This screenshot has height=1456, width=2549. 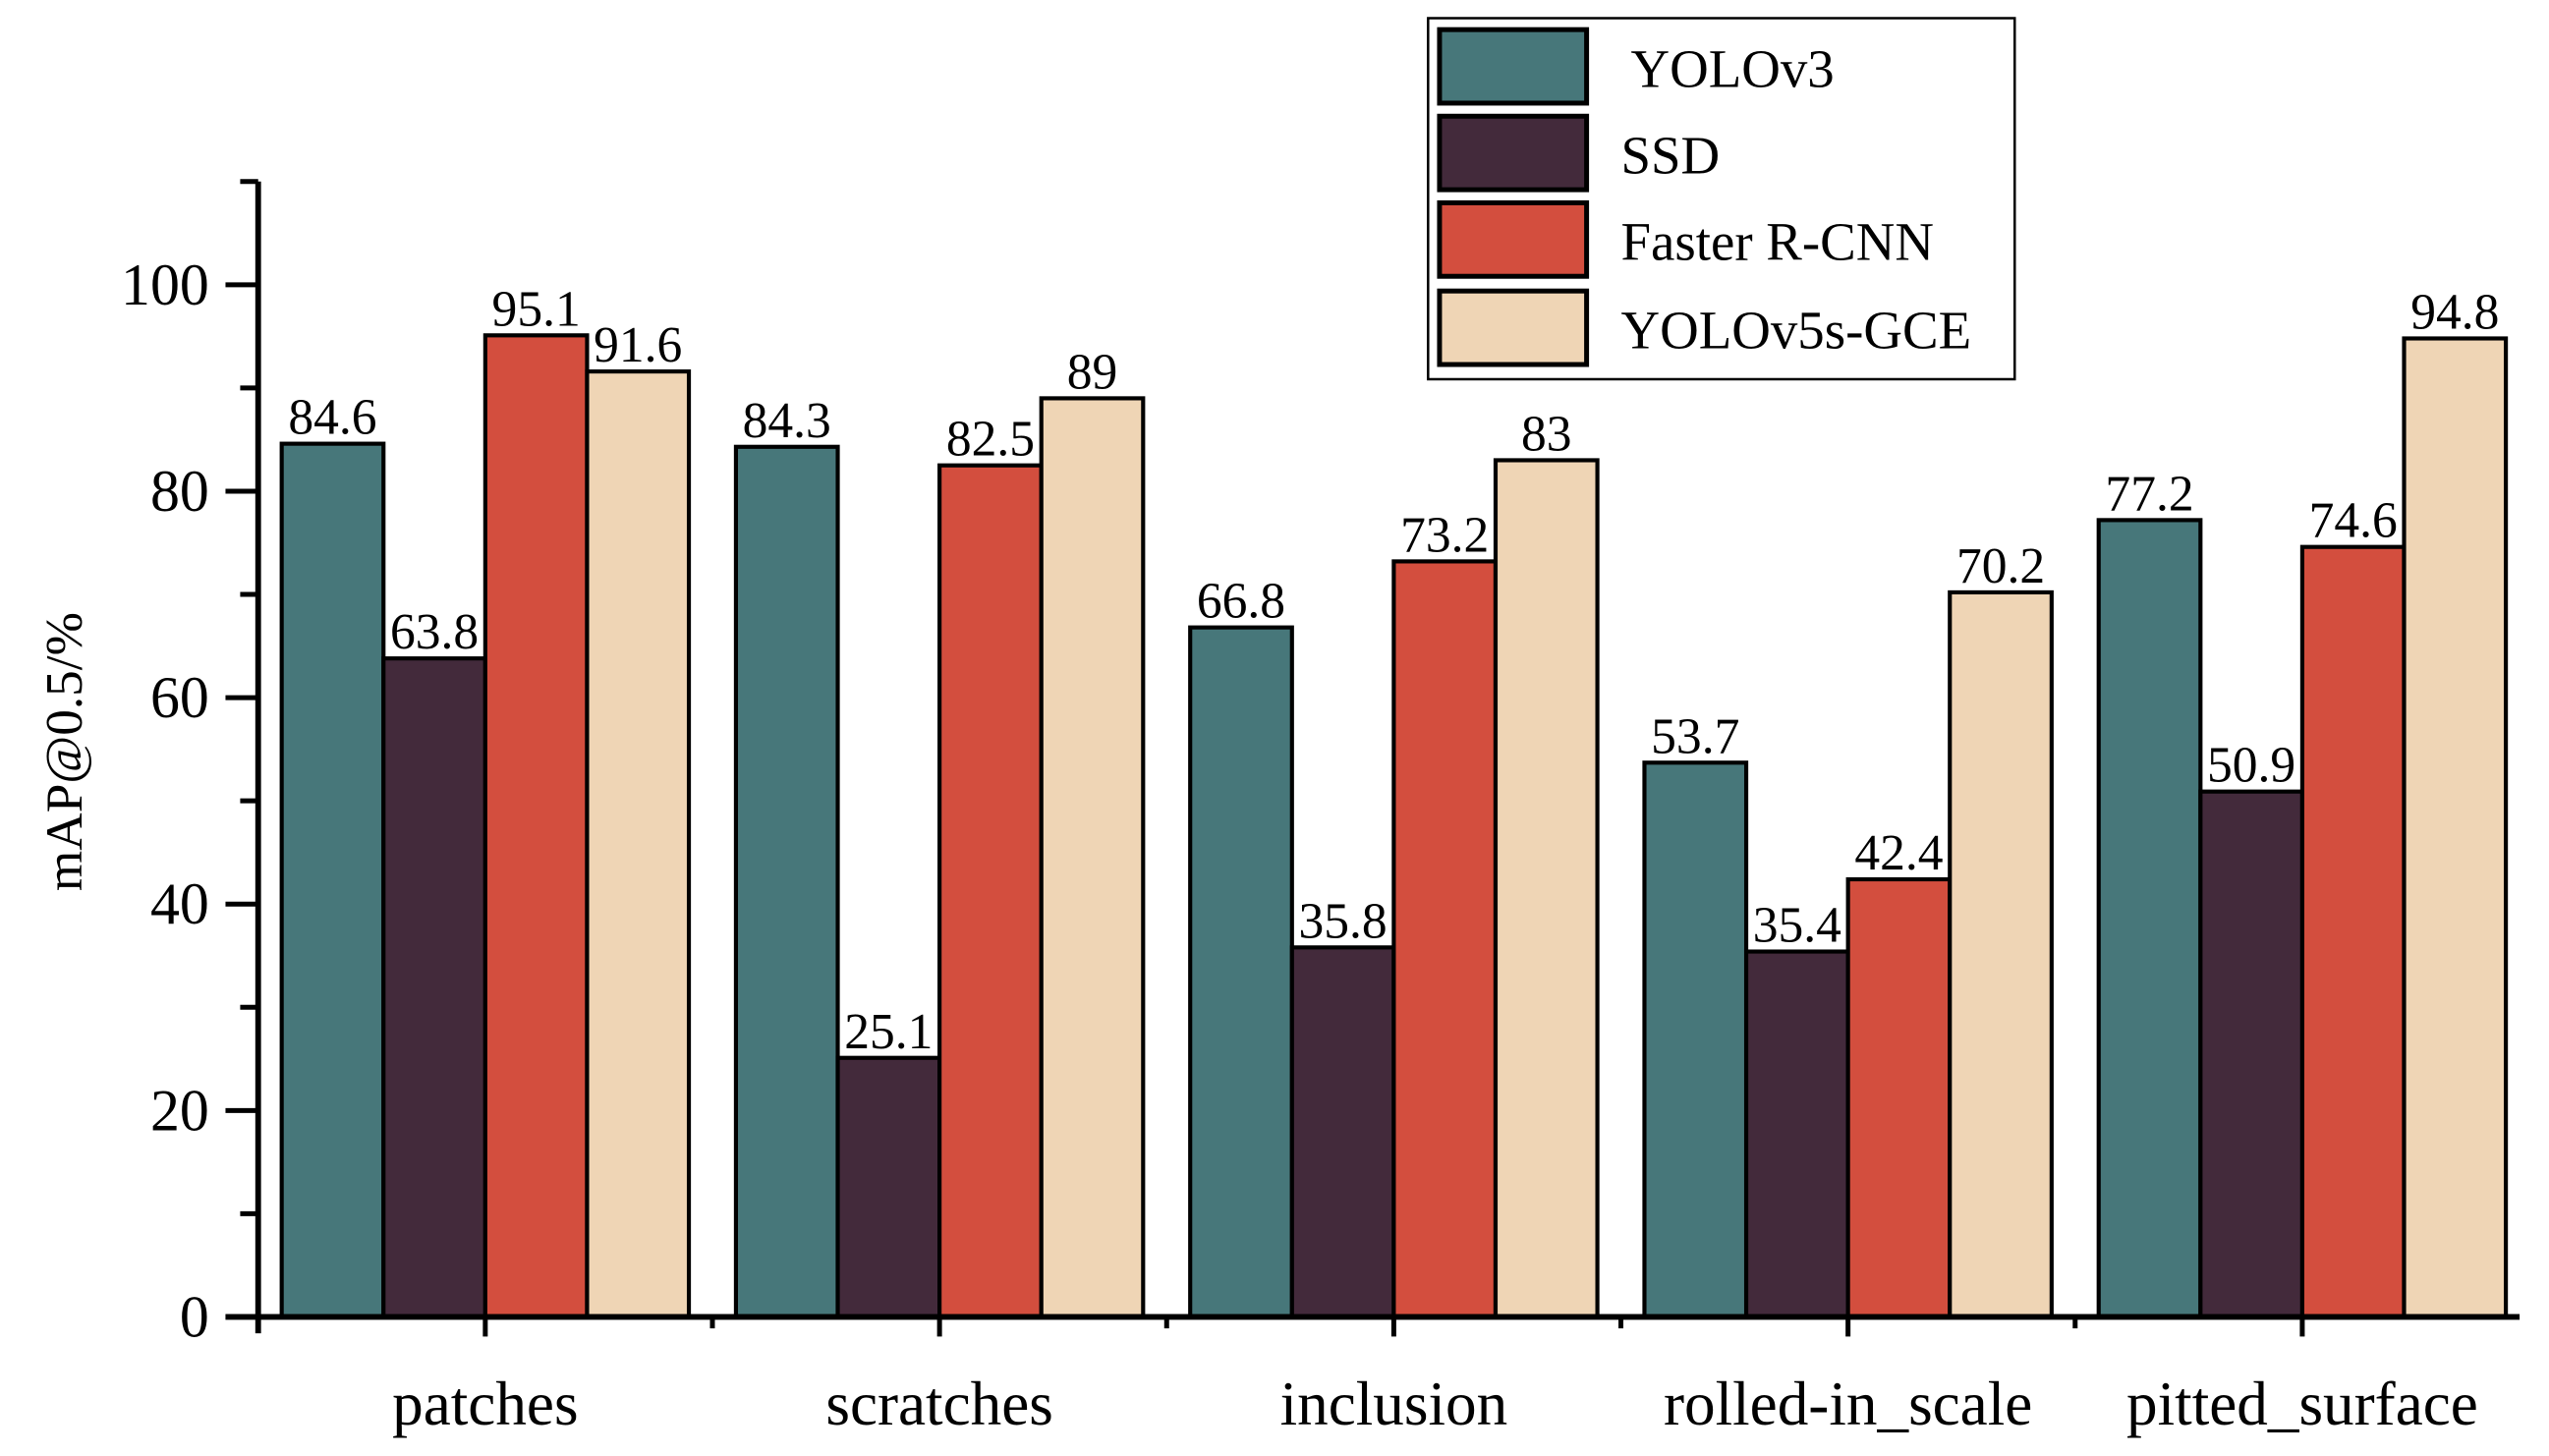 I want to click on bar-yolov3-scratches, so click(x=786, y=881).